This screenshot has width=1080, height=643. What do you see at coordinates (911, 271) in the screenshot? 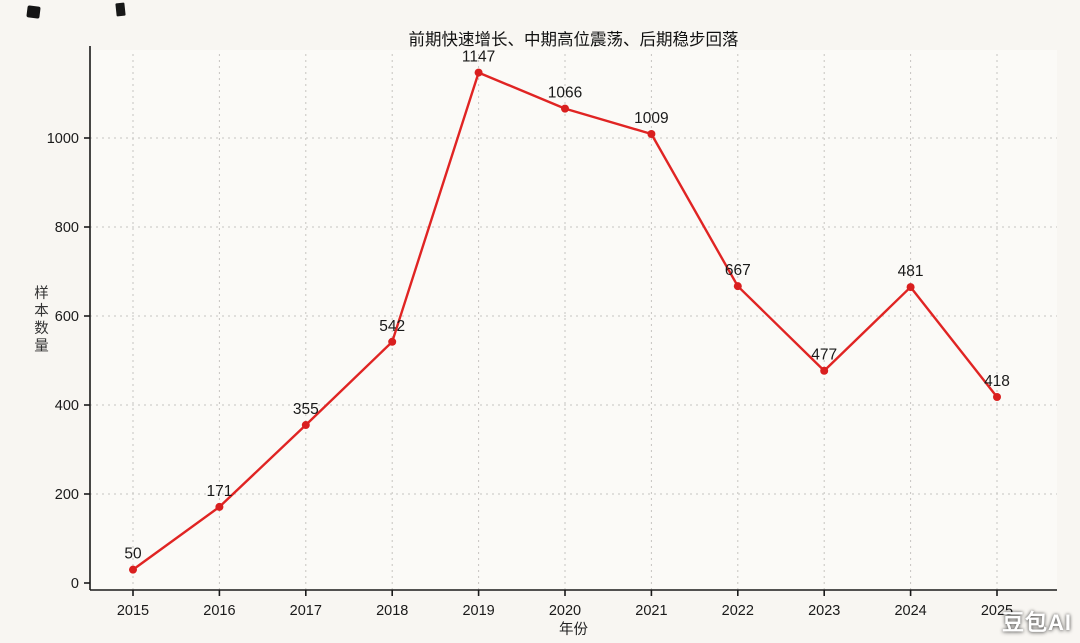
I see `data-label: 481` at bounding box center [911, 271].